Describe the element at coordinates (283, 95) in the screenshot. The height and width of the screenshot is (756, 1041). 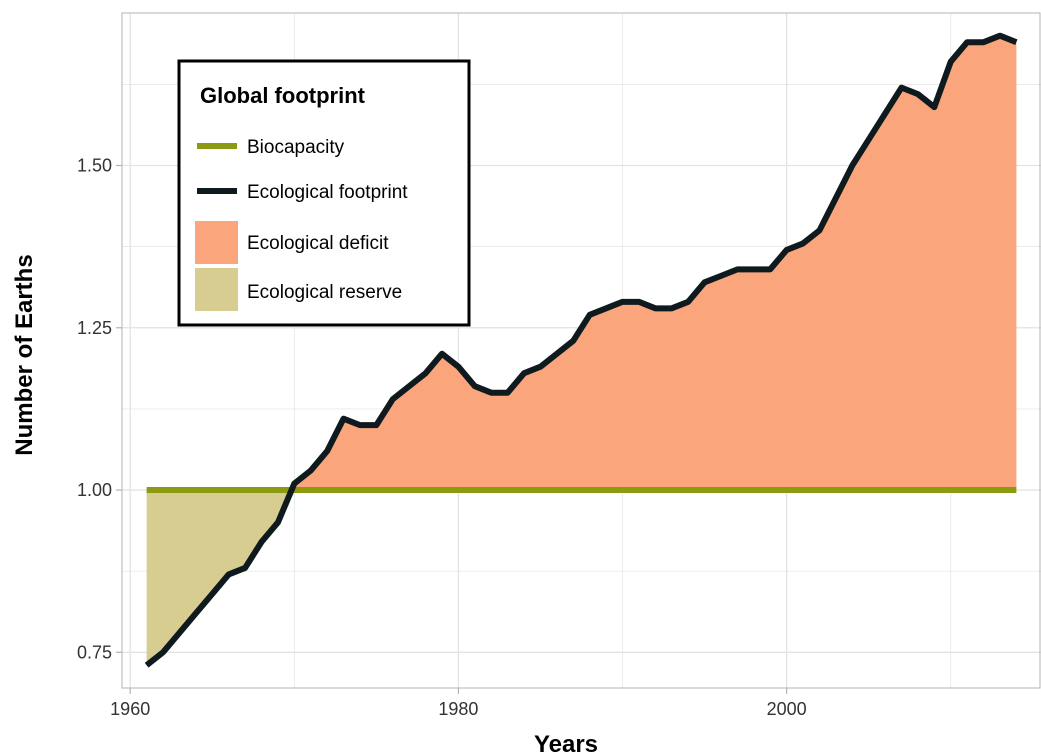
I see `legend-title: Global footprint` at that location.